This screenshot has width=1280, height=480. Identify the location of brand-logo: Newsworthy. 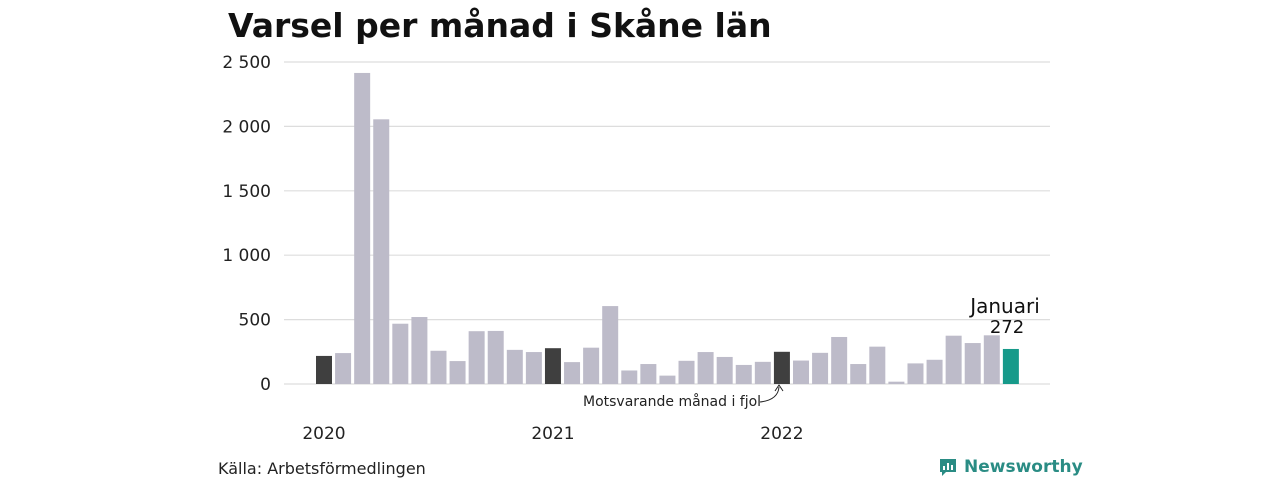
(1010, 467).